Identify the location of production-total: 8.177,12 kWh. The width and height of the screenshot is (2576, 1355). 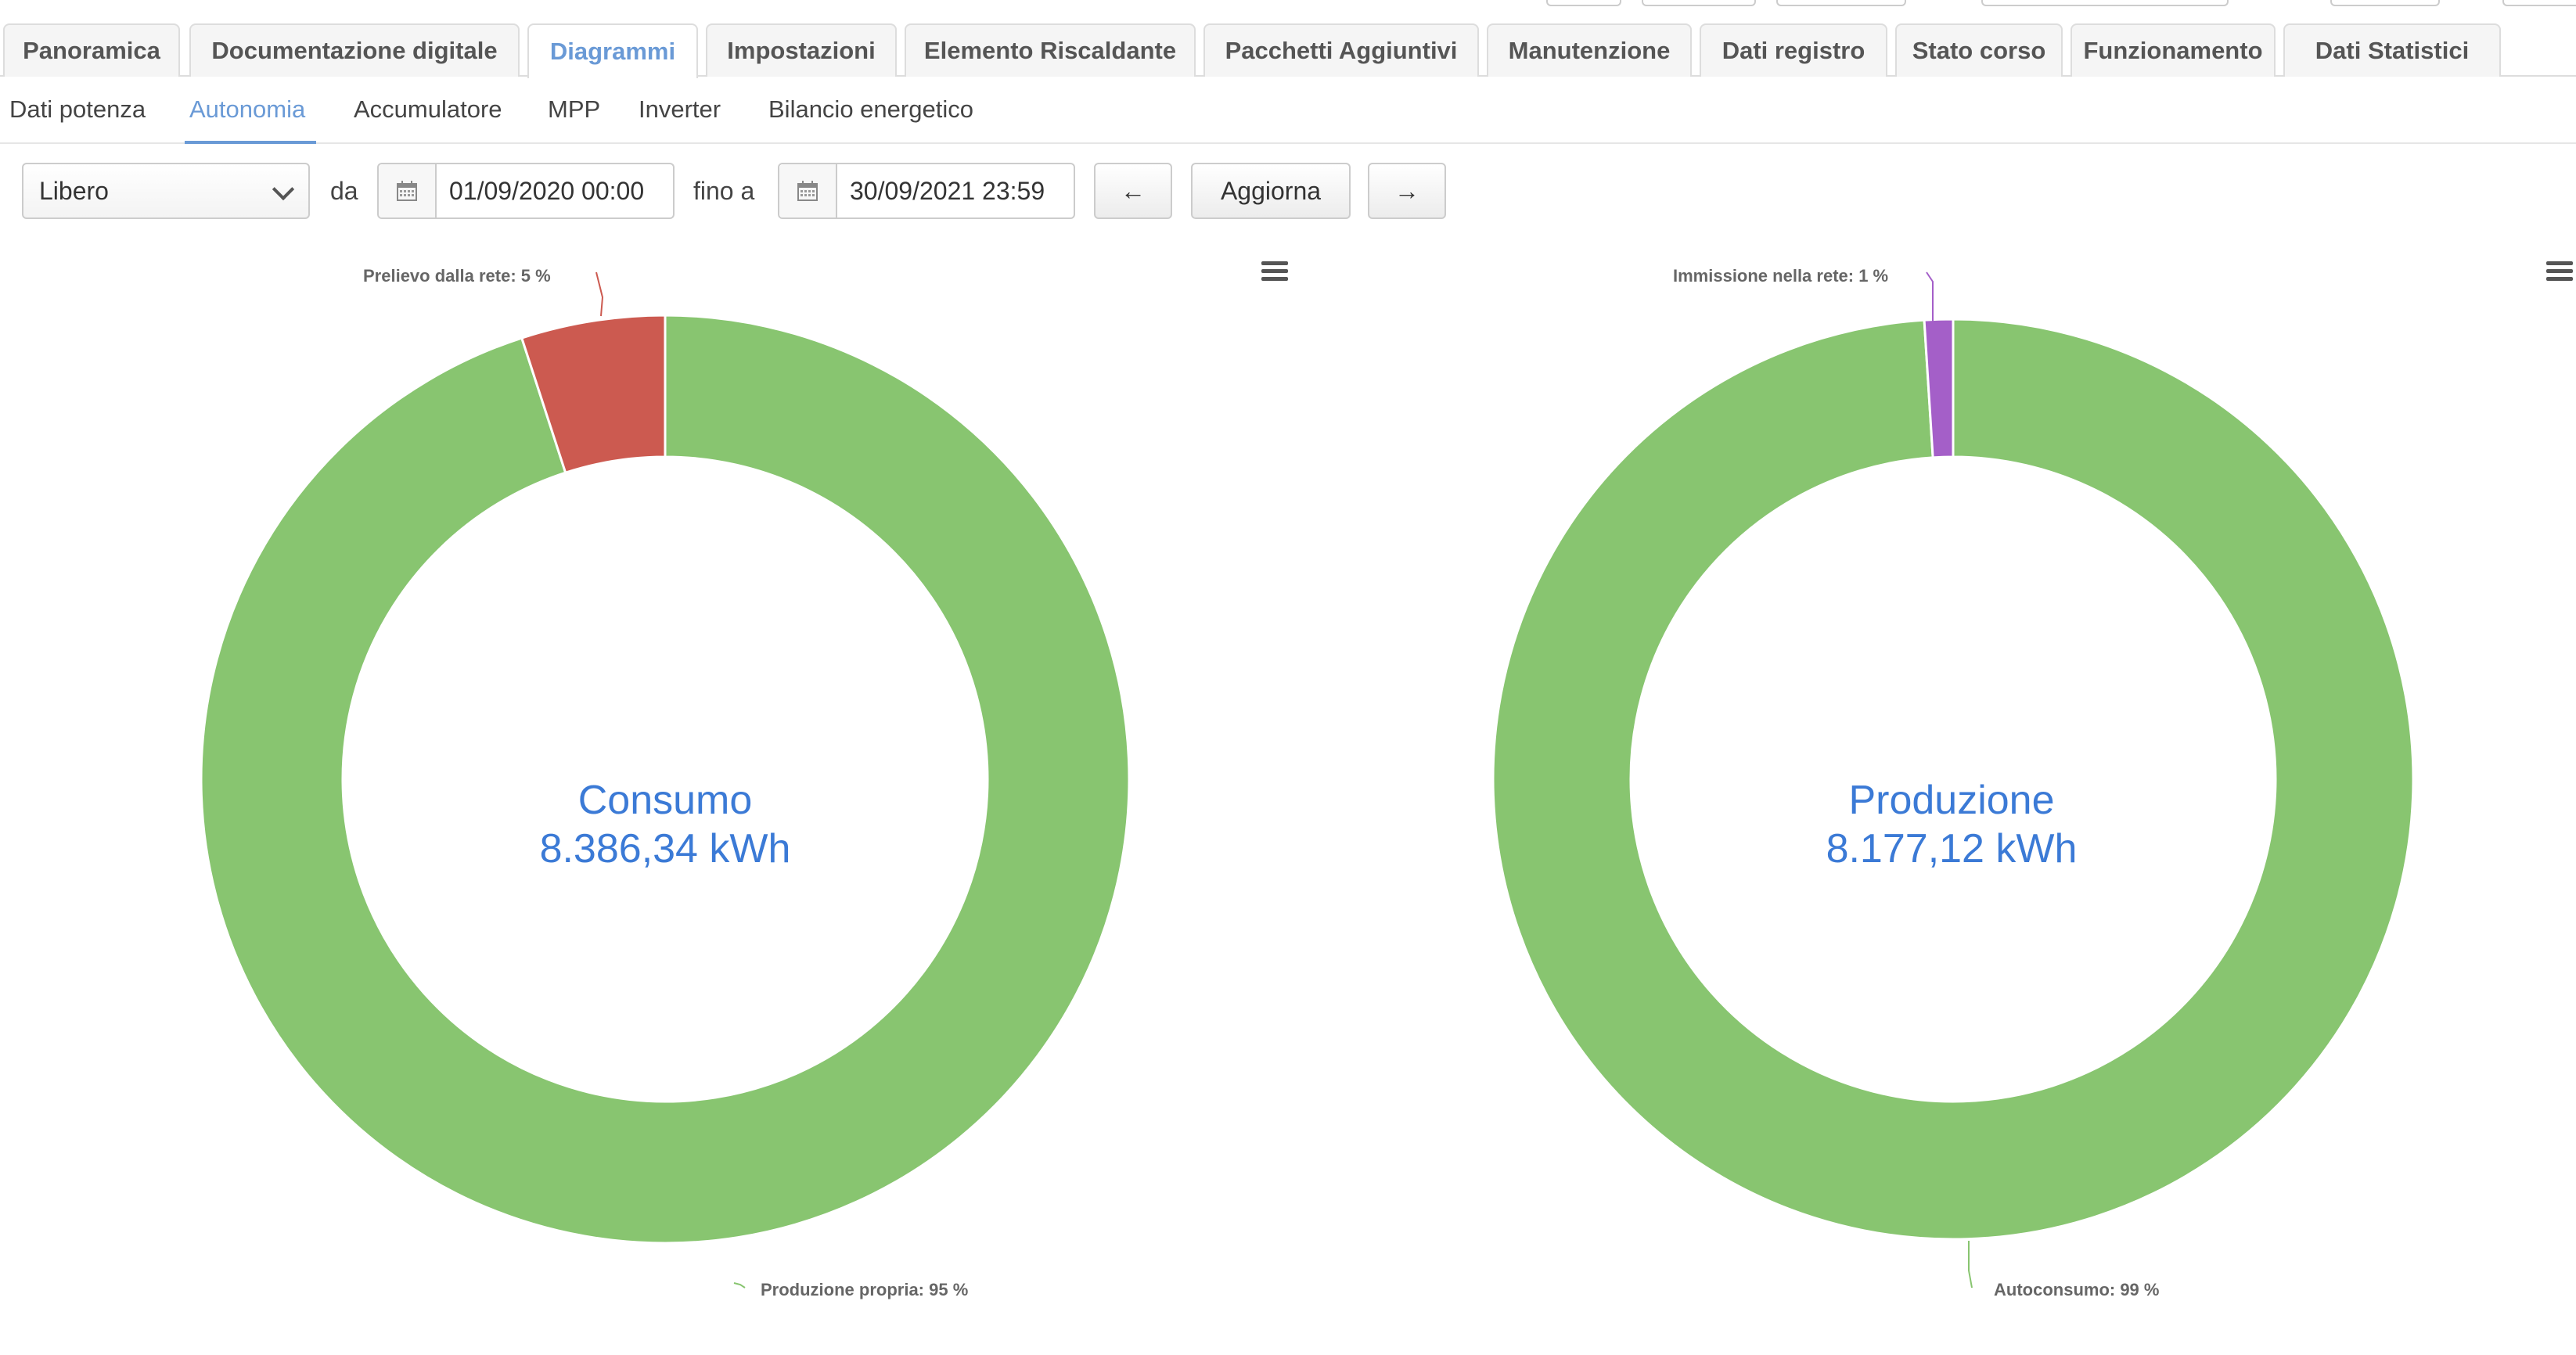
(1952, 849).